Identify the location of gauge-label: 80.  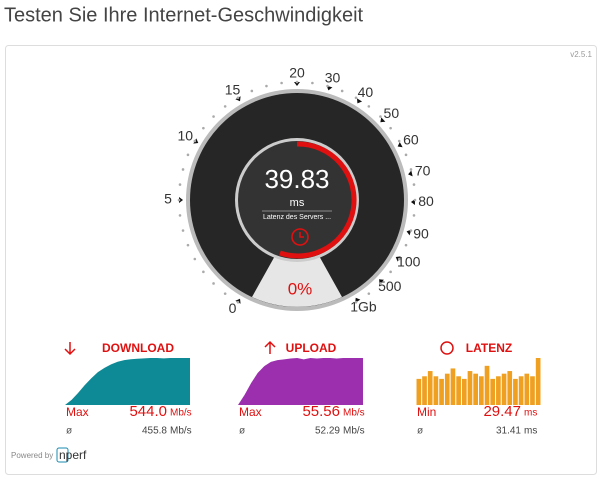
(426, 201).